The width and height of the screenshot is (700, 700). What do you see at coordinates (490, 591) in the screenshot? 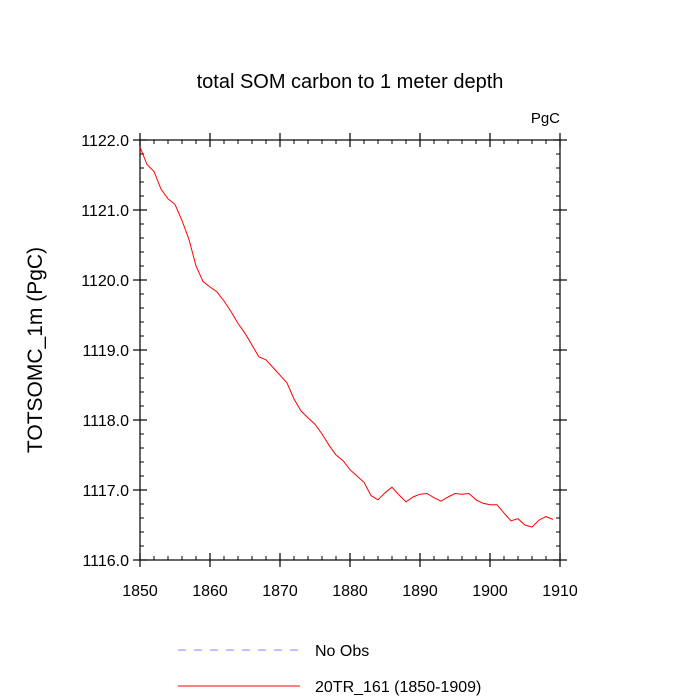
I see `x-tick-label: 1900` at bounding box center [490, 591].